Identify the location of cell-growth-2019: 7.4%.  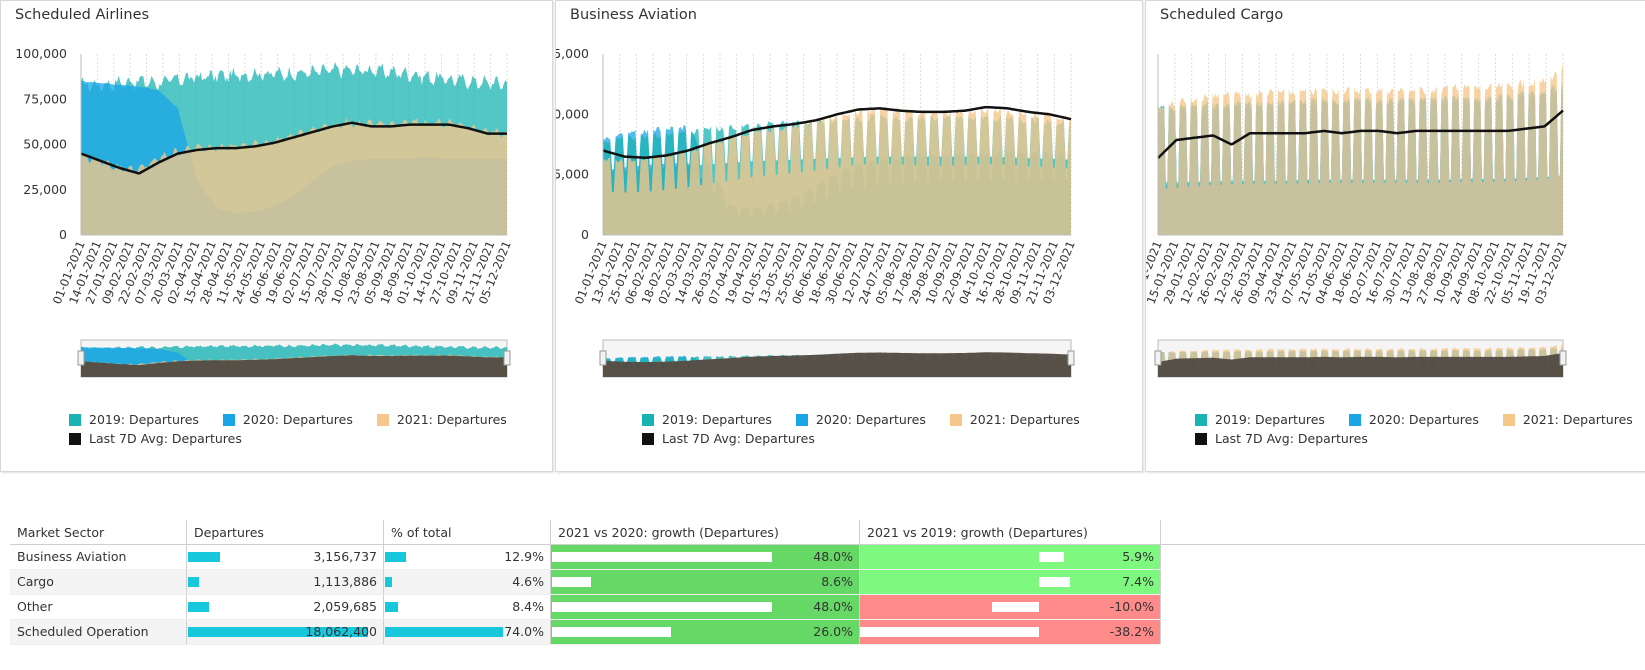
(1010, 582).